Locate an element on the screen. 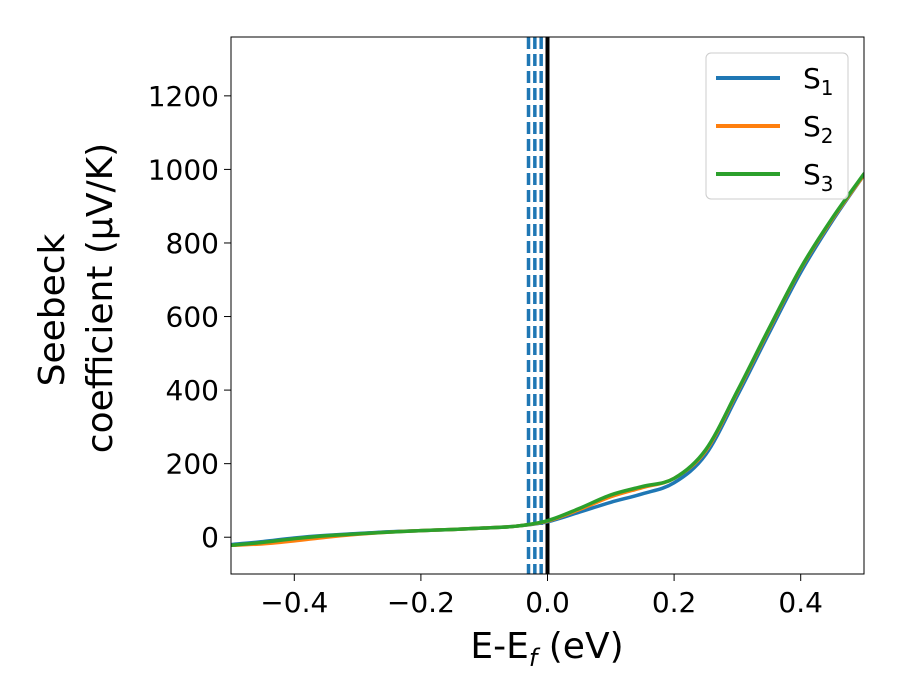 This screenshot has height=700, width=900. x-axis-title-main: E-E is located at coordinates (499, 646).